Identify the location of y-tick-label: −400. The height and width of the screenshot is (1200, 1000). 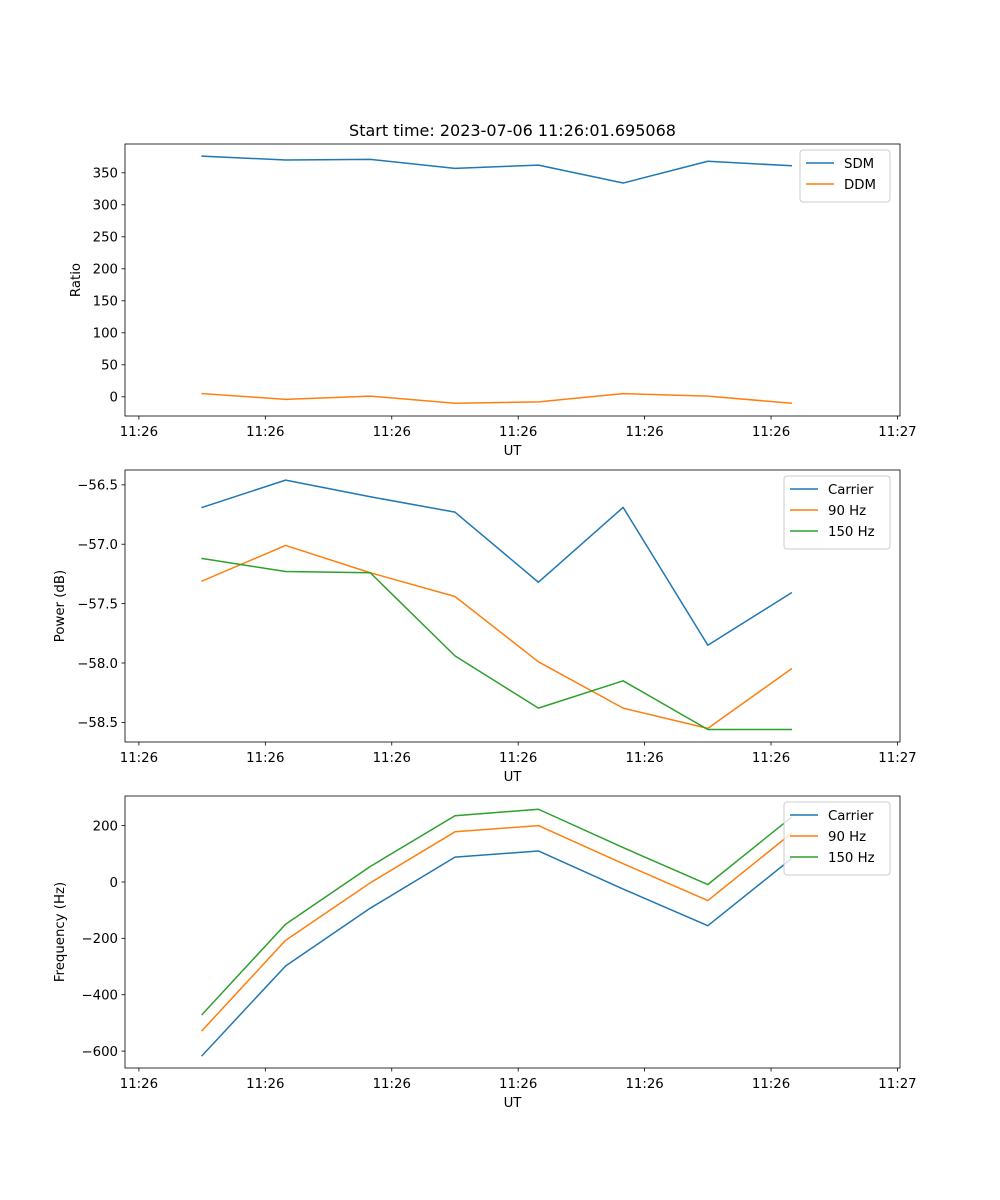
(99, 996).